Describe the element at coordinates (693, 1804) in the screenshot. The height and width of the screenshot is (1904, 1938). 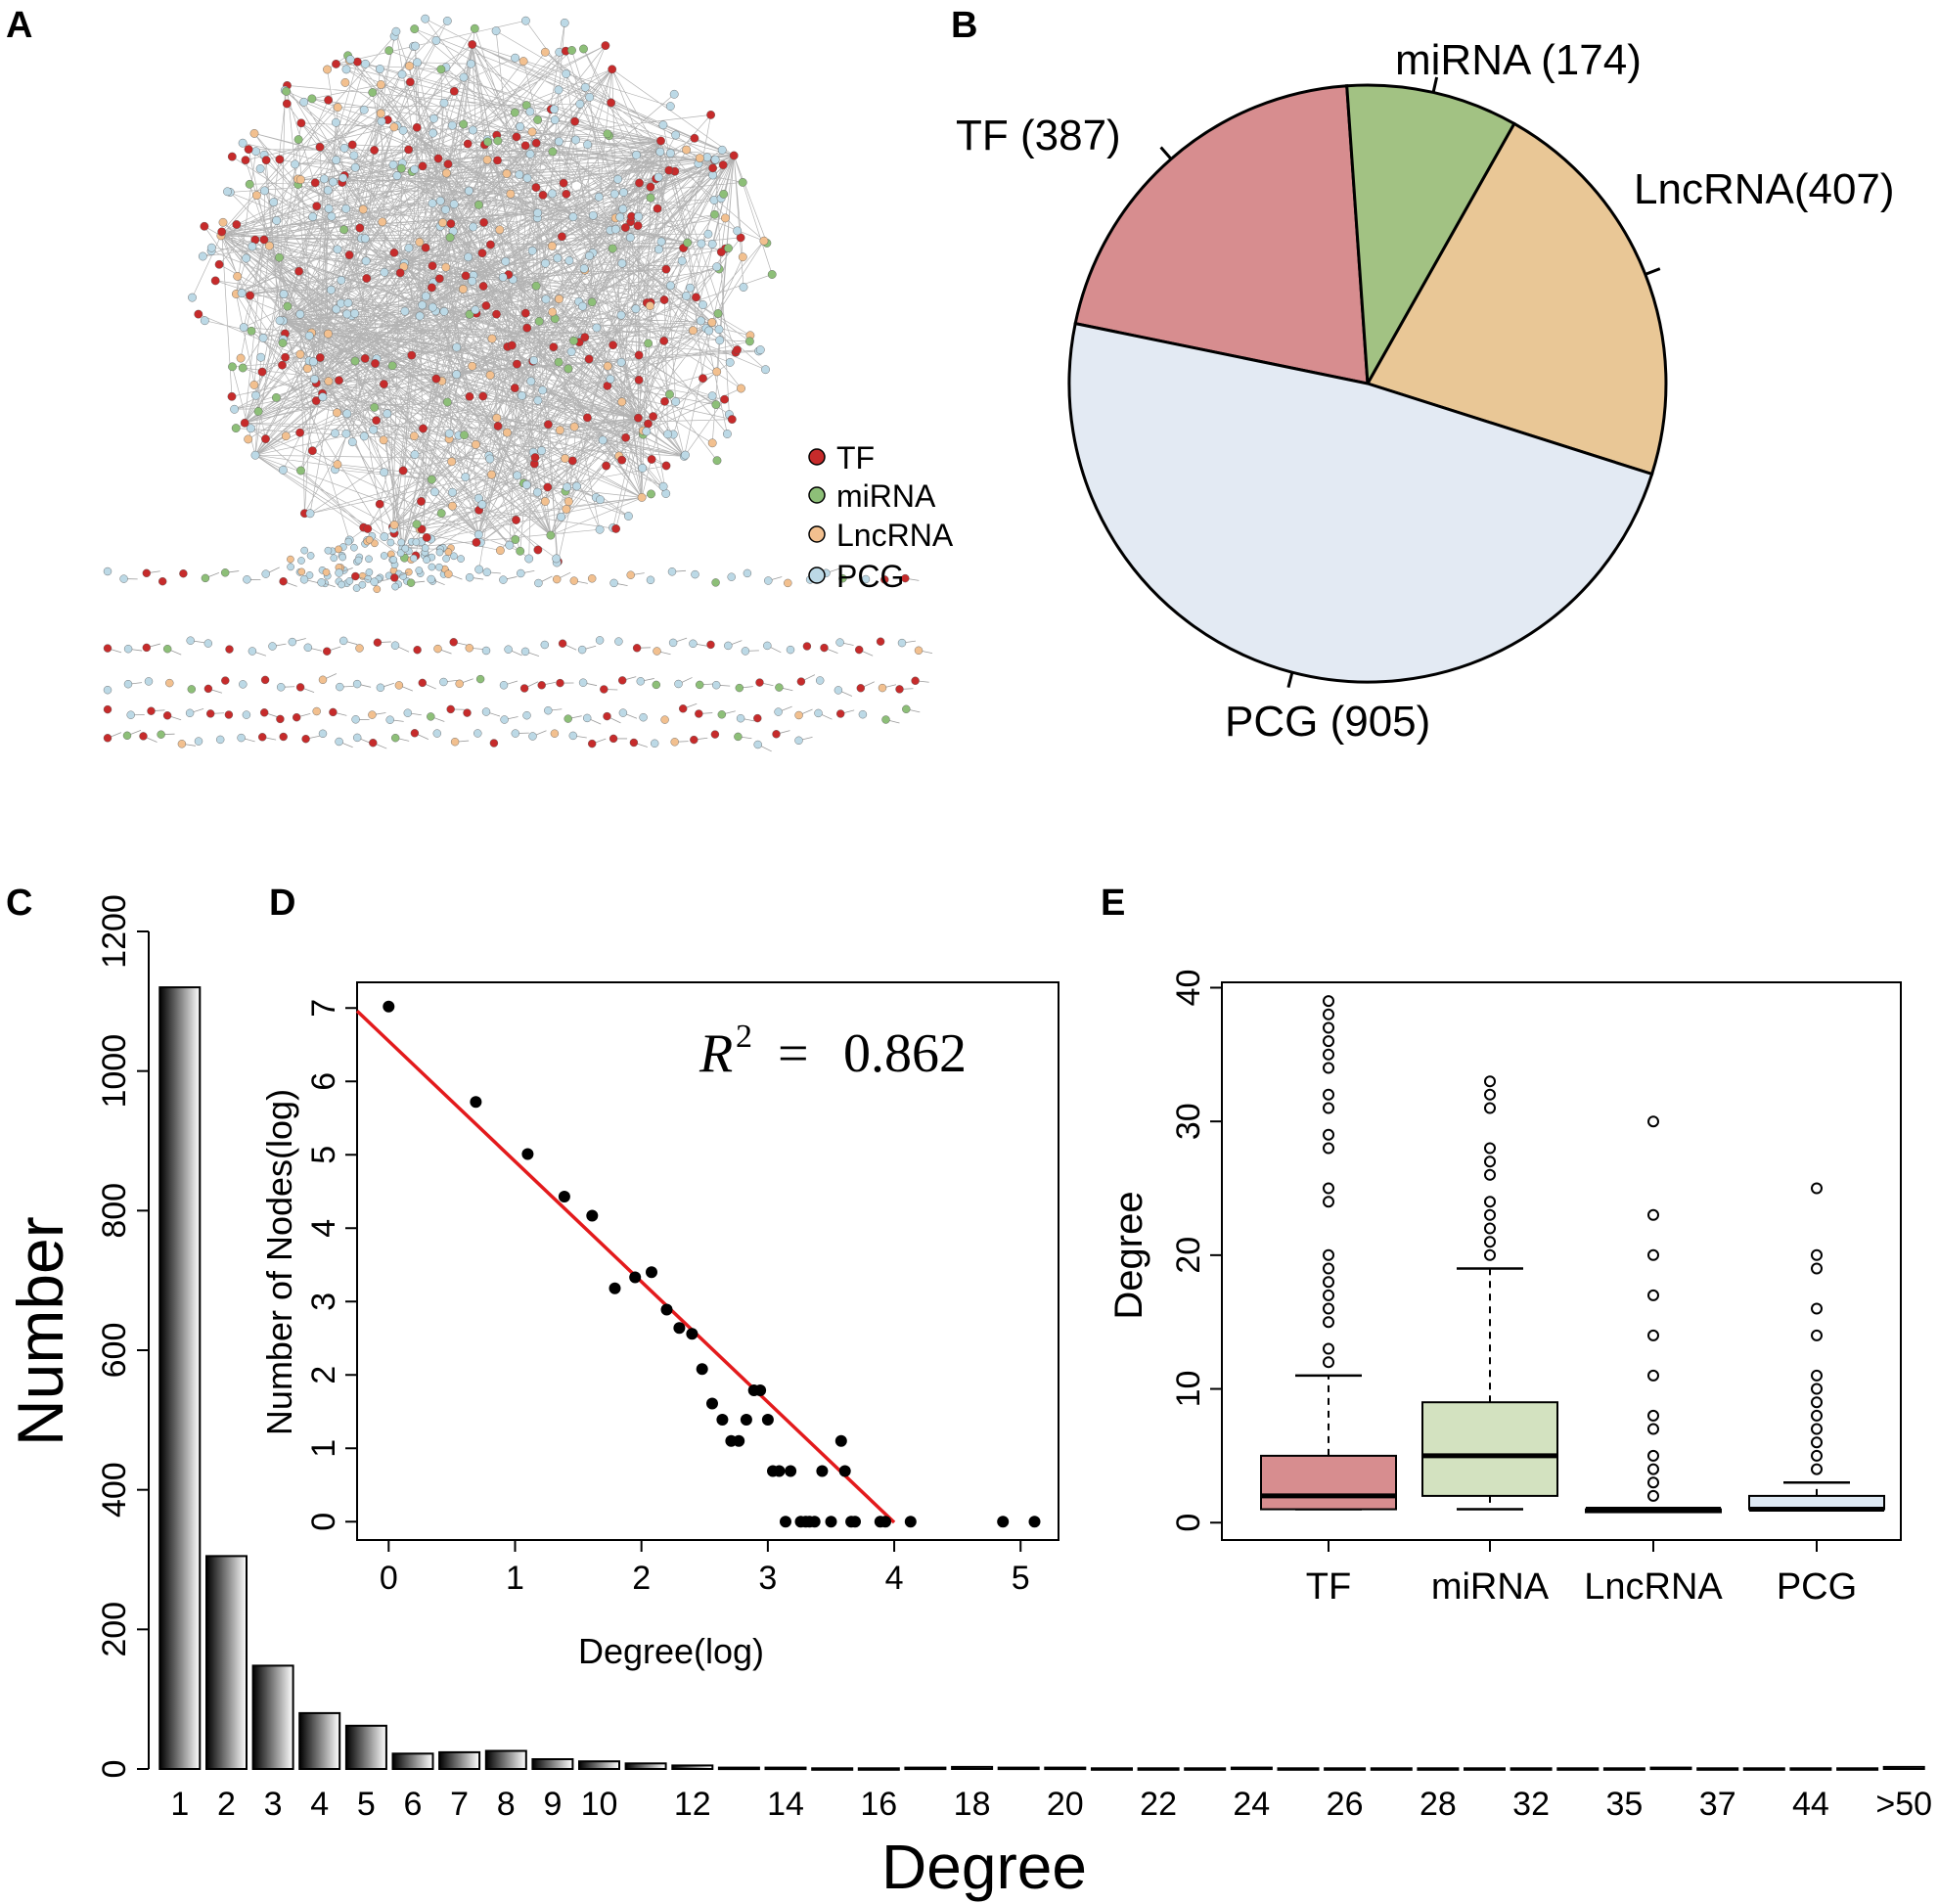
I see `hist-x-tick-label: 12` at that location.